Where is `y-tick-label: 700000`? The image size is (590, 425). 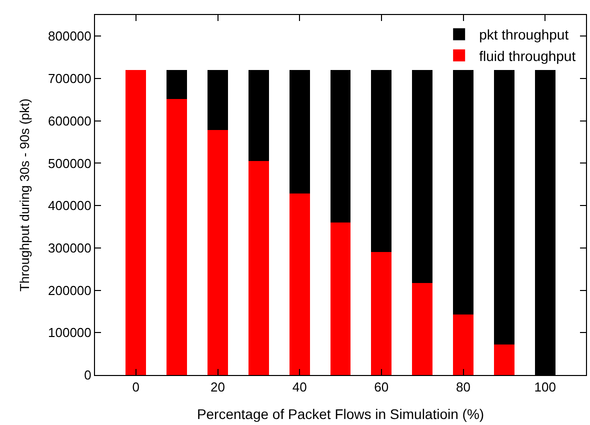
y-tick-label: 700000 is located at coordinates (70, 78).